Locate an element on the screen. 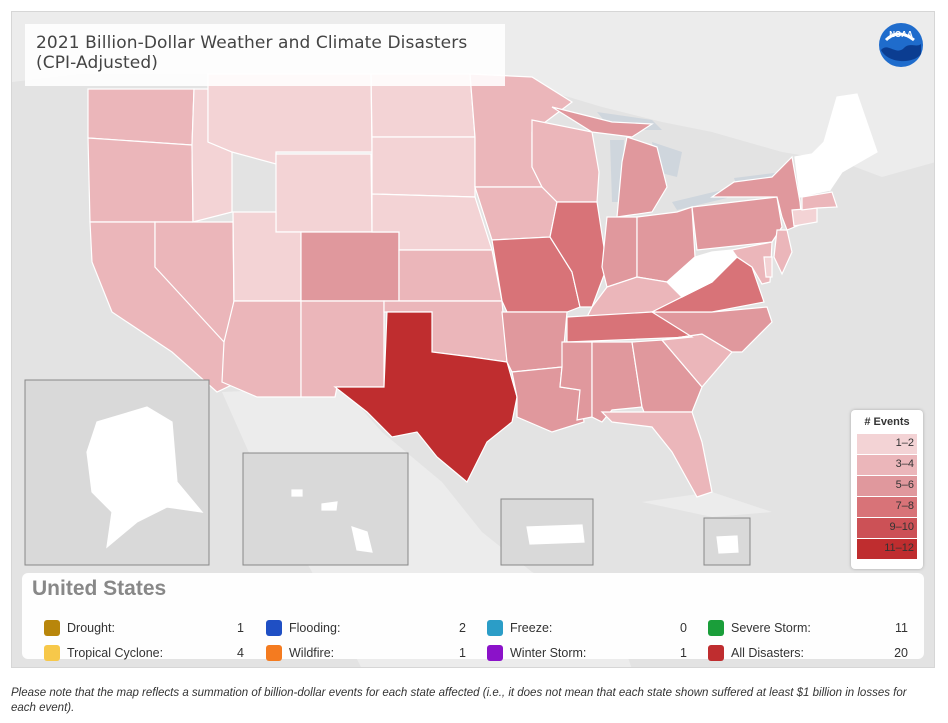 This screenshot has height=723, width=948. category-value: 20 is located at coordinates (901, 653).